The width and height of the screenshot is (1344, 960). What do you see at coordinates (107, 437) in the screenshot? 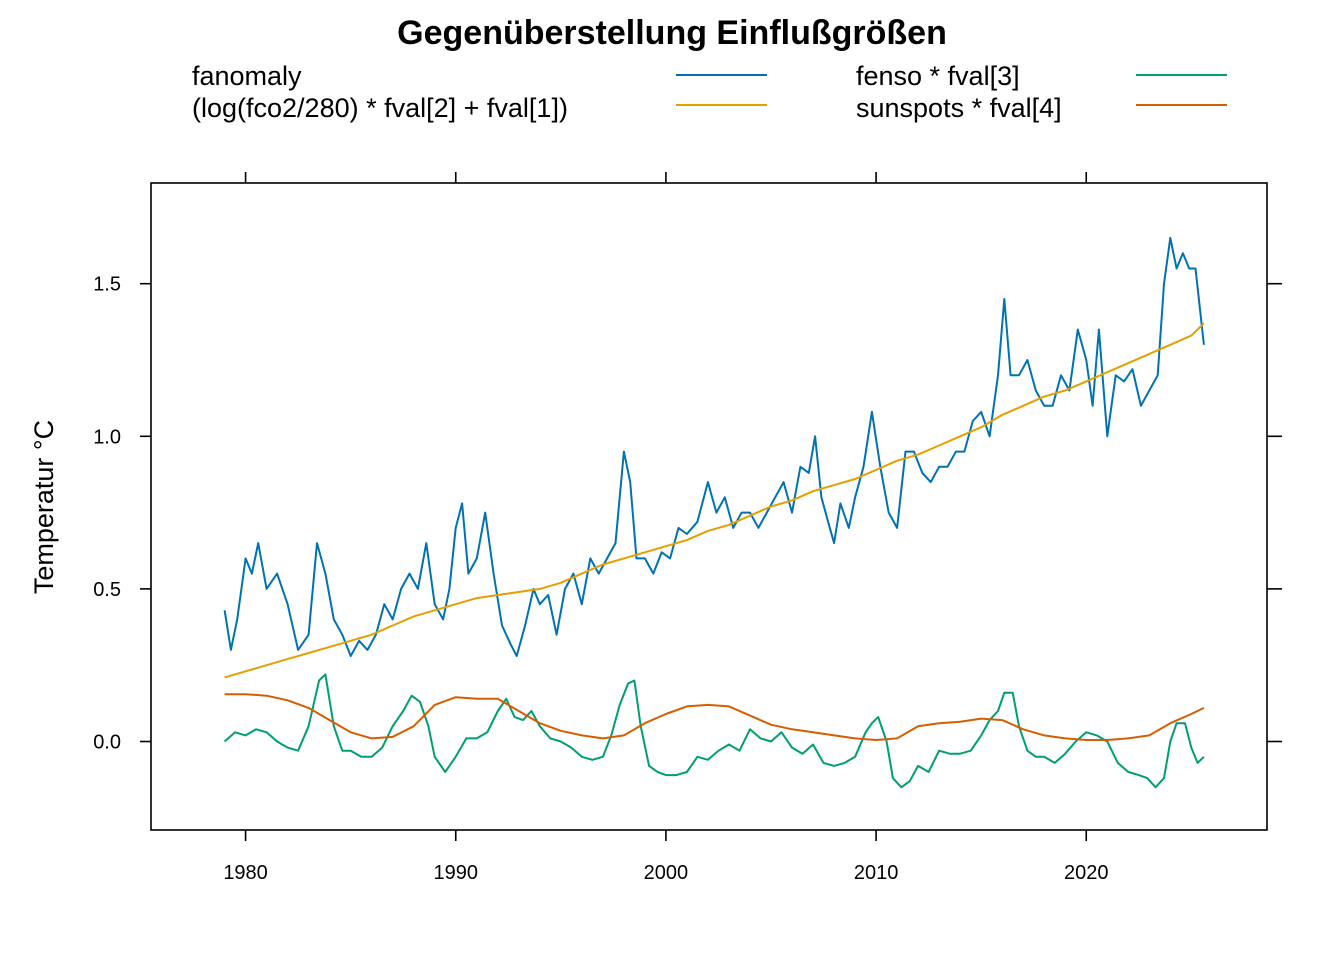
I see `y-tick-label: 1.0` at bounding box center [107, 437].